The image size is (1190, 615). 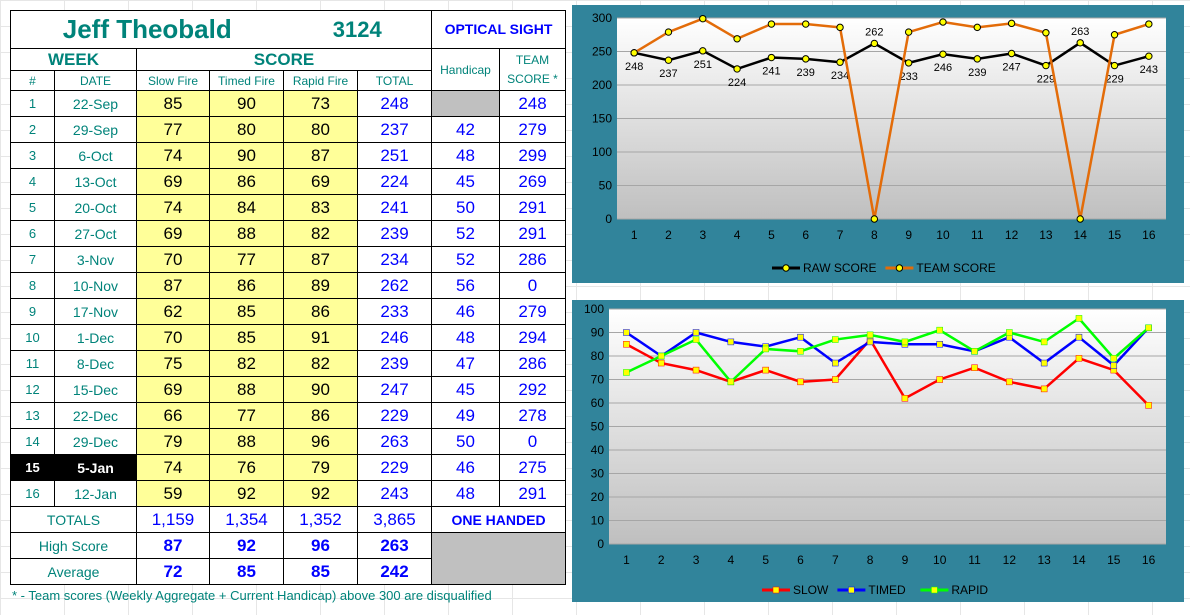 I want to click on rapid-fire-score: 90, so click(x=320, y=389).